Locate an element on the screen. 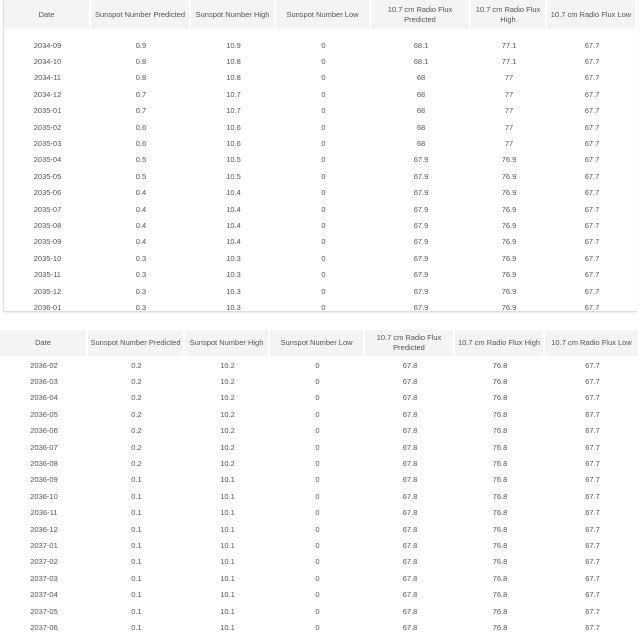 Image resolution: width=640 pixels, height=638 pixels. cell-date: 2034-10 is located at coordinates (47, 62).